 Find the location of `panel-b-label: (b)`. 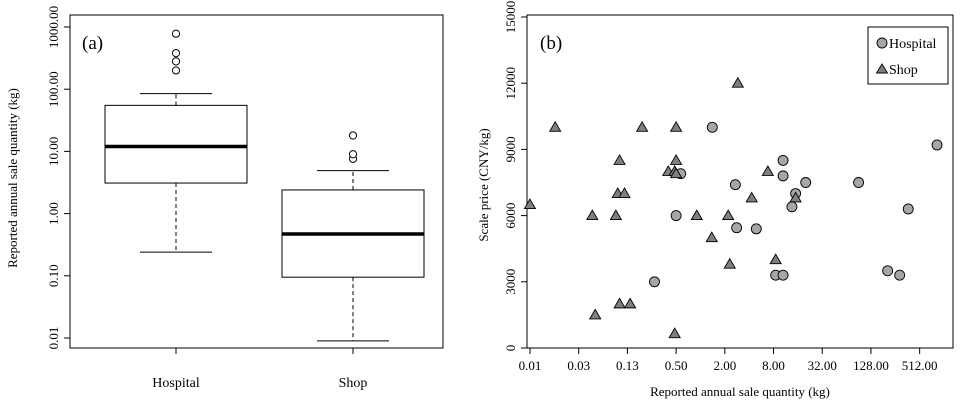

panel-b-label: (b) is located at coordinates (551, 43).